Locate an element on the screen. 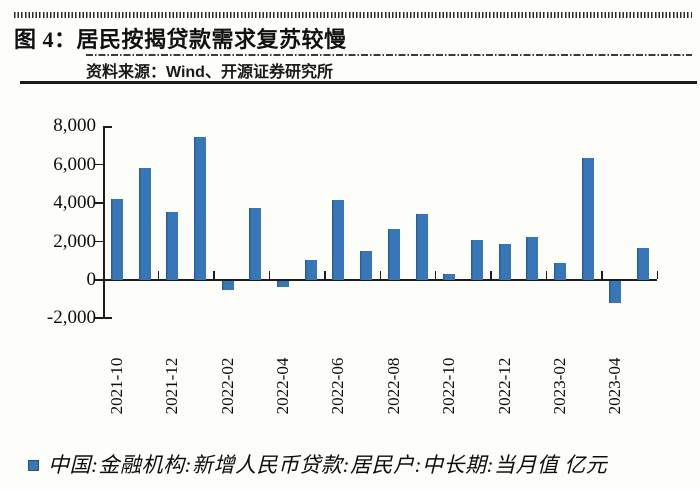 The width and height of the screenshot is (700, 489). y-axis-top-cap is located at coordinates (107, 127).